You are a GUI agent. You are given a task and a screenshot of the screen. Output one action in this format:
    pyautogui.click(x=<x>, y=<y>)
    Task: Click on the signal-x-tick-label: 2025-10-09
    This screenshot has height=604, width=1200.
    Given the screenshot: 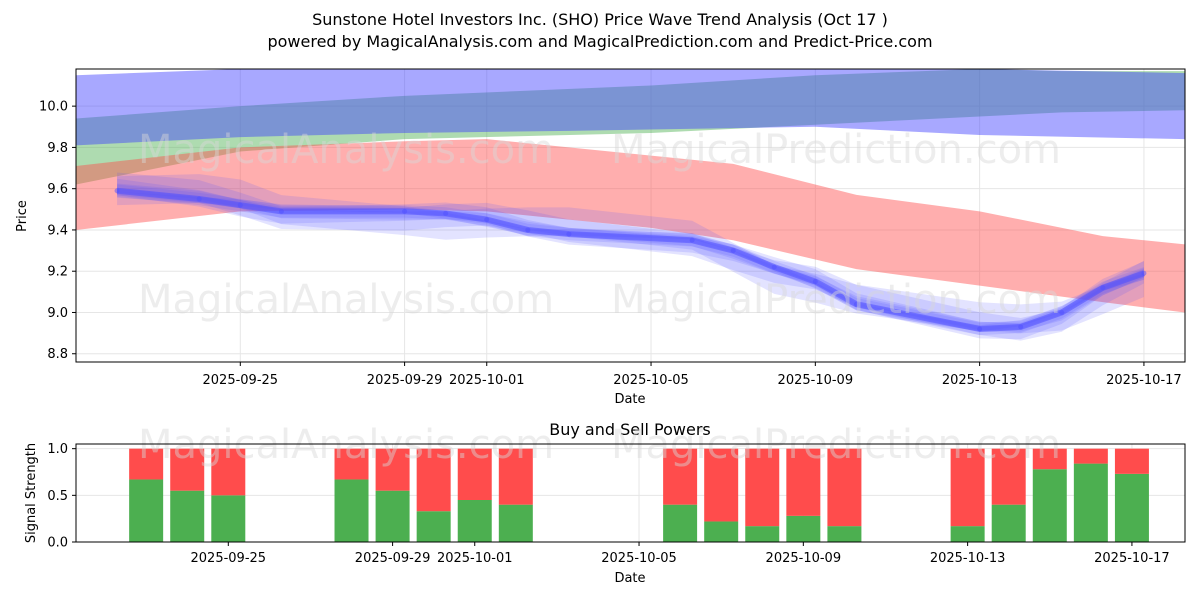 What is the action you would take?
    pyautogui.click(x=804, y=558)
    